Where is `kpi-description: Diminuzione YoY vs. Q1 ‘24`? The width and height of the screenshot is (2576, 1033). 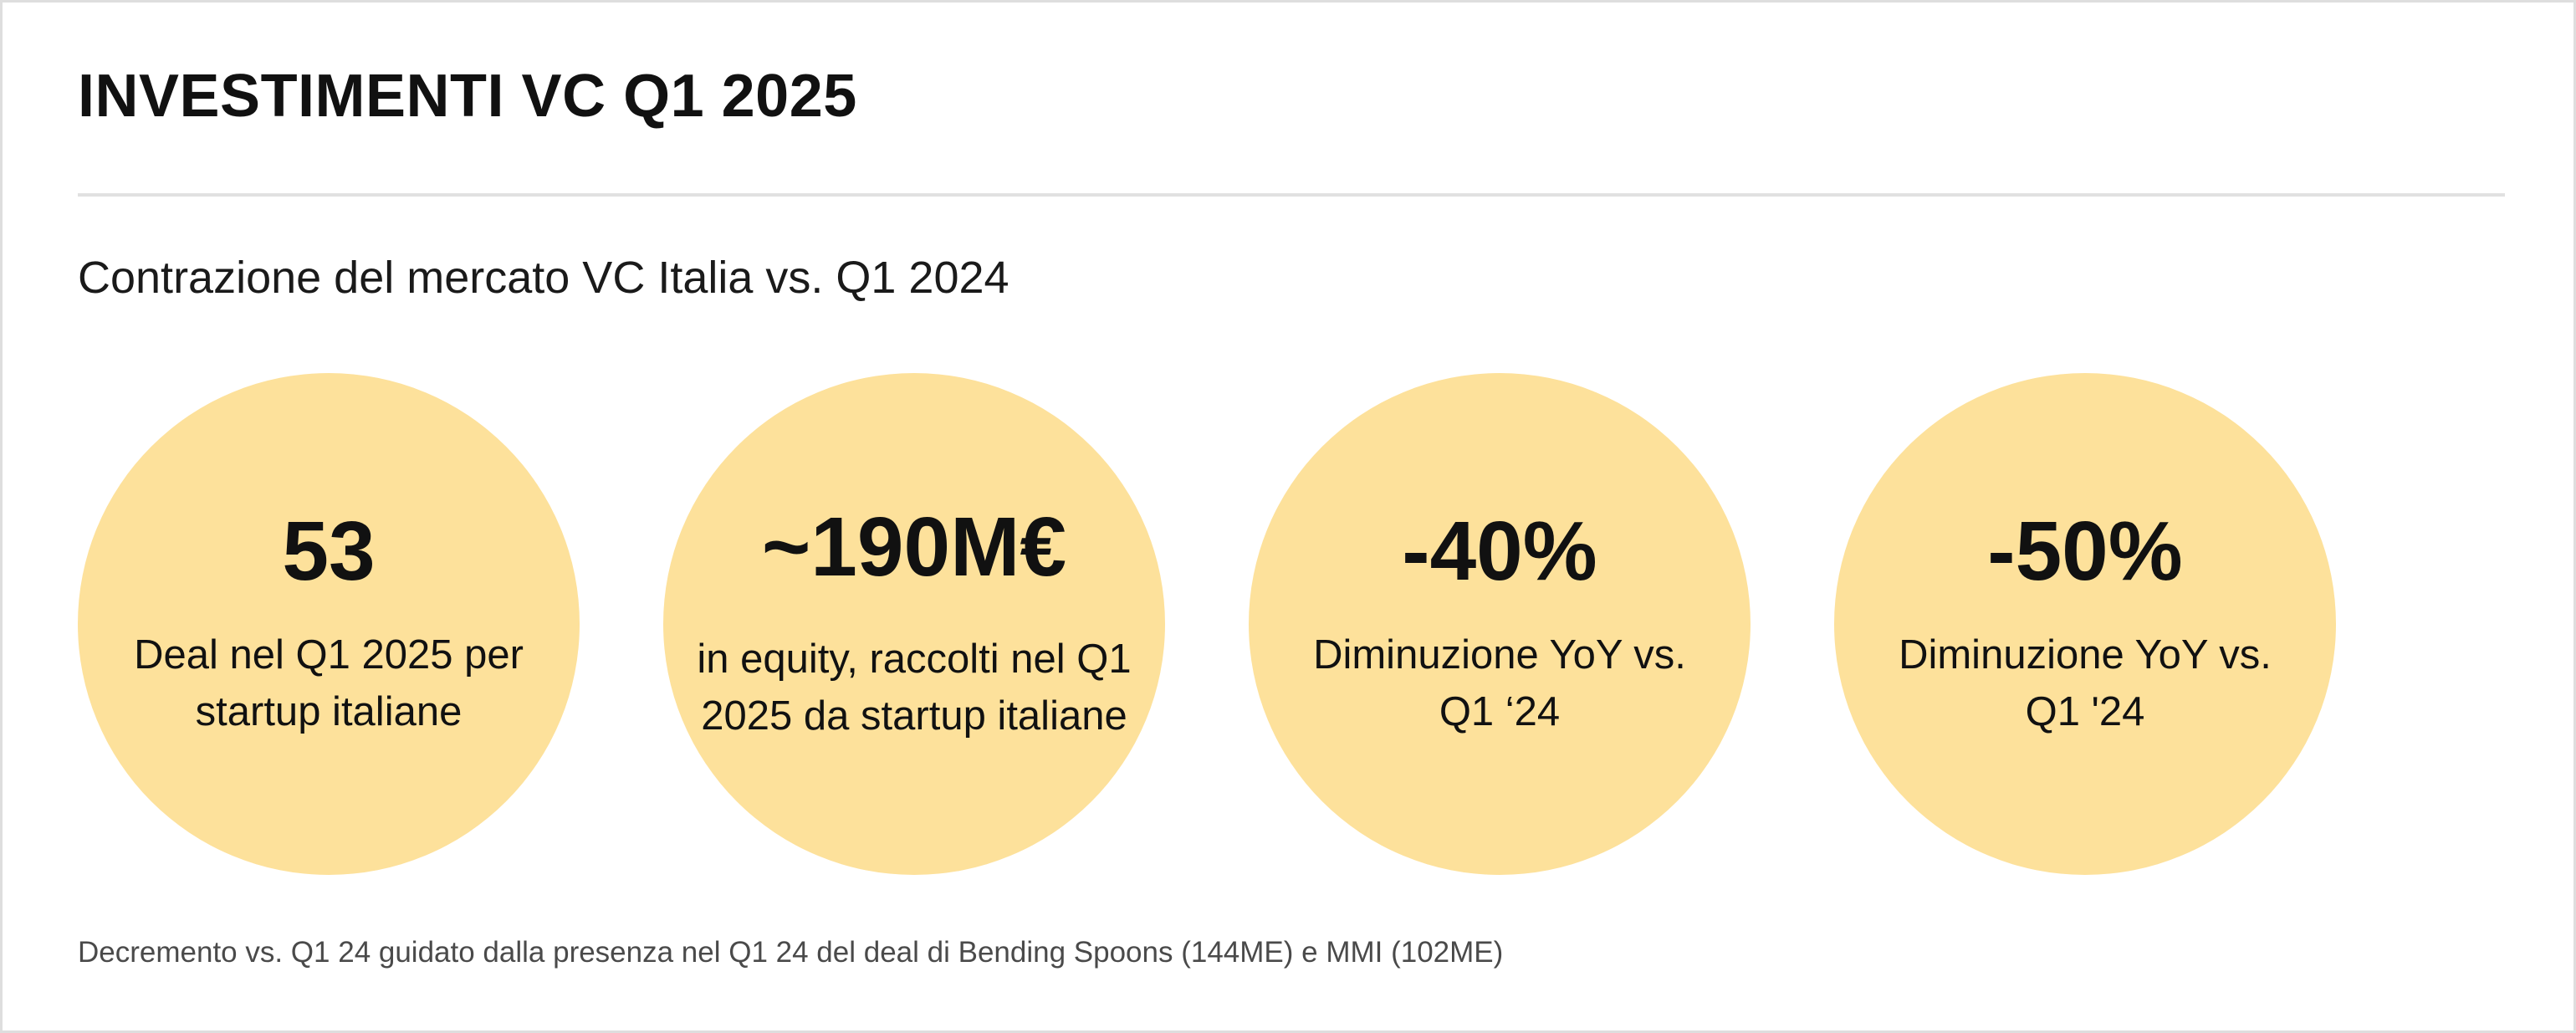
kpi-description: Diminuzione YoY vs. Q1 ‘24 is located at coordinates (1499, 683).